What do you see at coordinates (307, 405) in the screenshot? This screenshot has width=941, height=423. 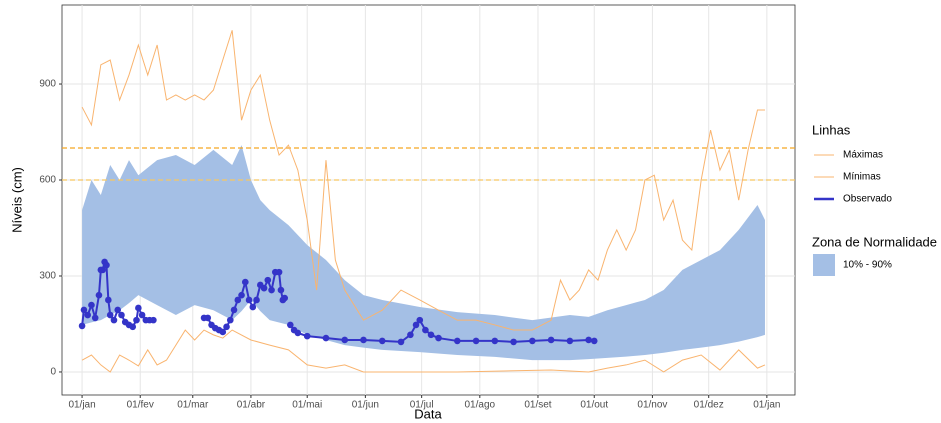 I see `x-tick-label: 01/mai` at bounding box center [307, 405].